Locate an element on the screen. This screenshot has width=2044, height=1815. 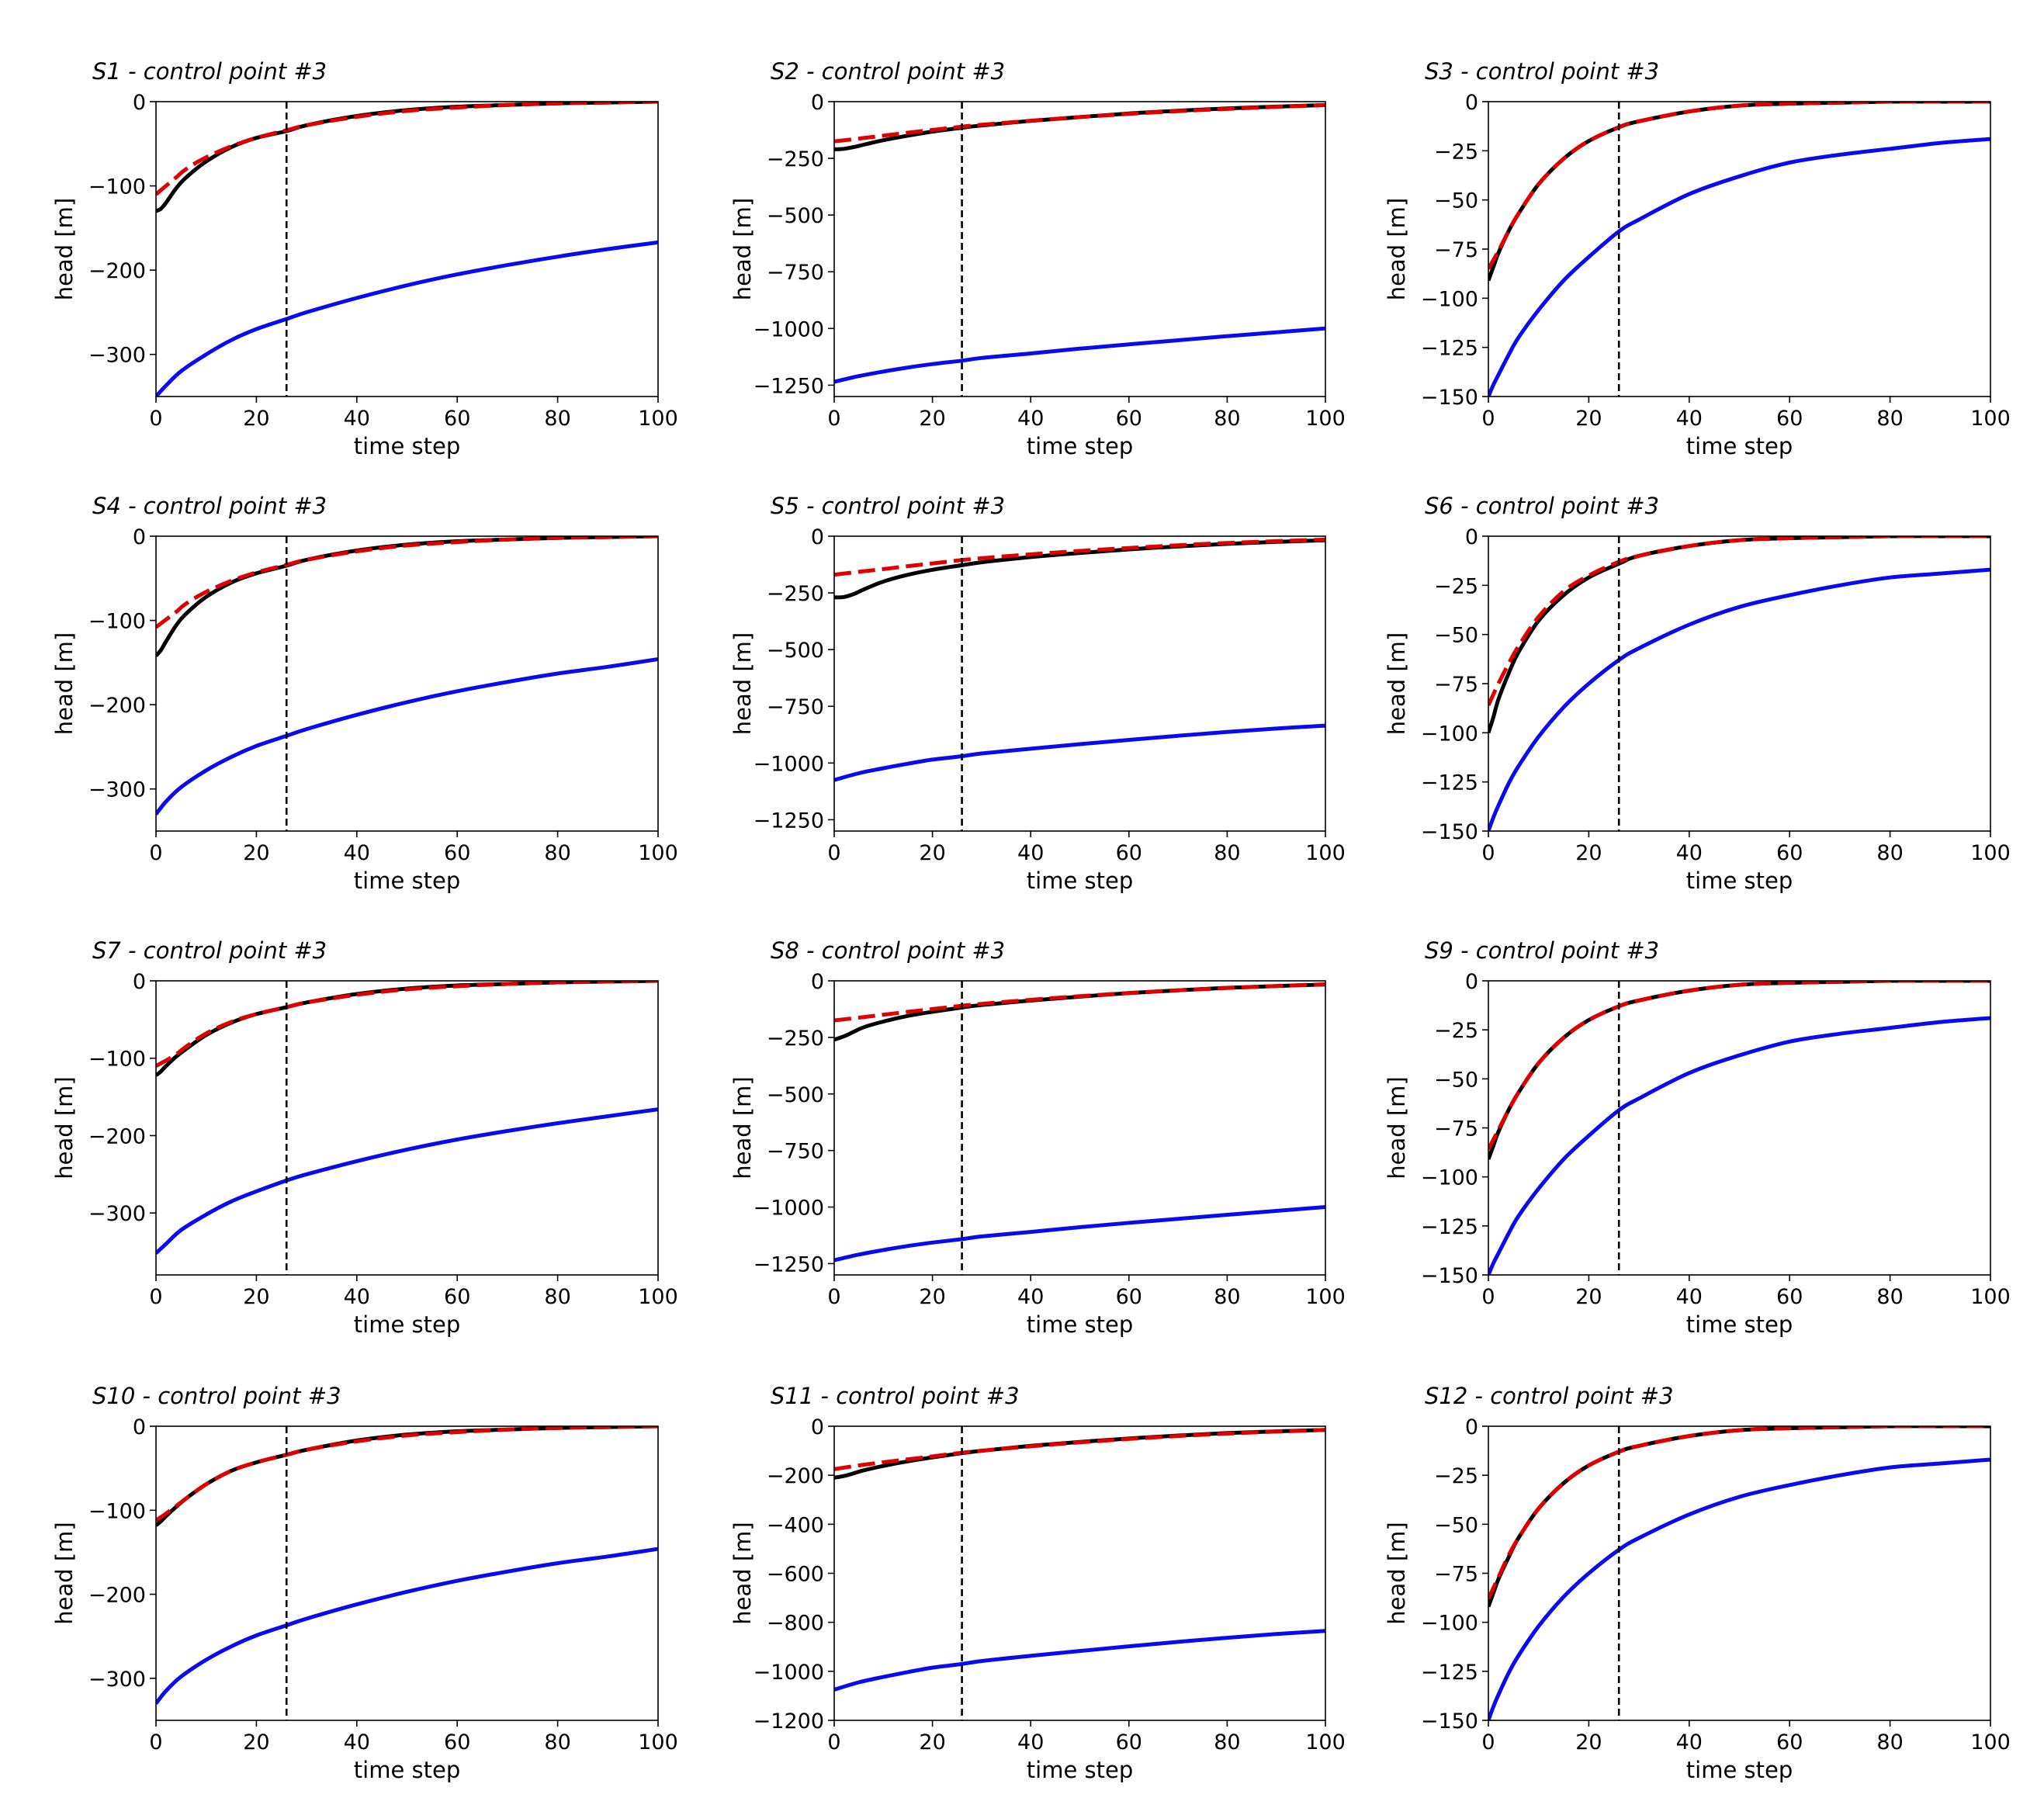
y-tick-label: −1200 is located at coordinates (789, 1722).